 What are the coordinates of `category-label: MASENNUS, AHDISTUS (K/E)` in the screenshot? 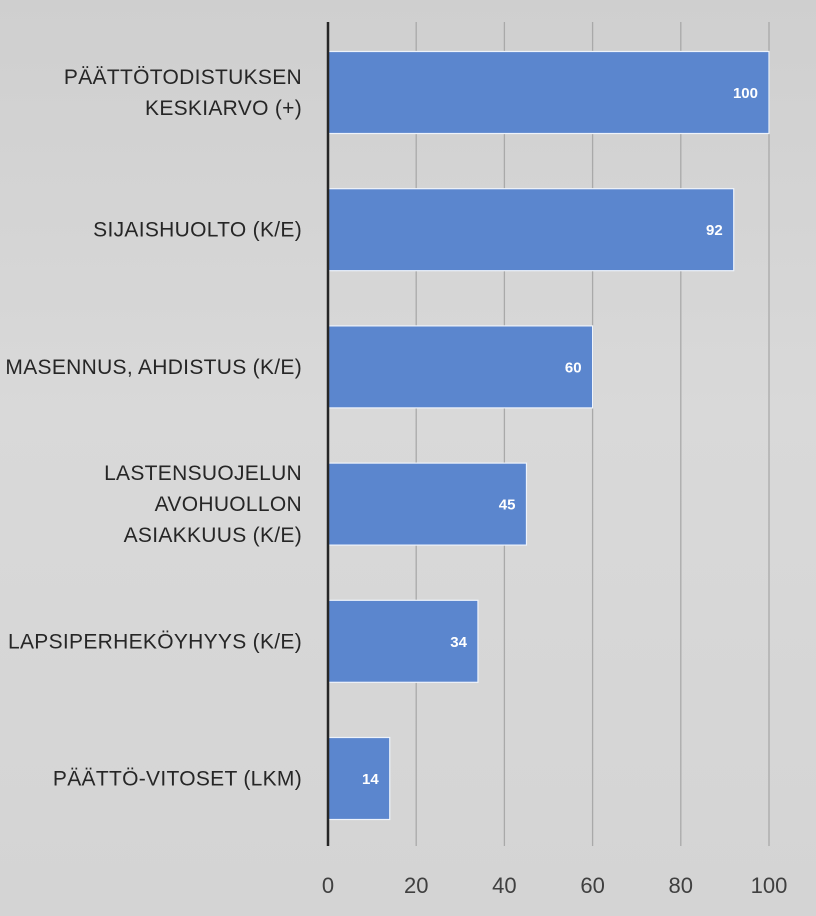 It's located at (153, 367).